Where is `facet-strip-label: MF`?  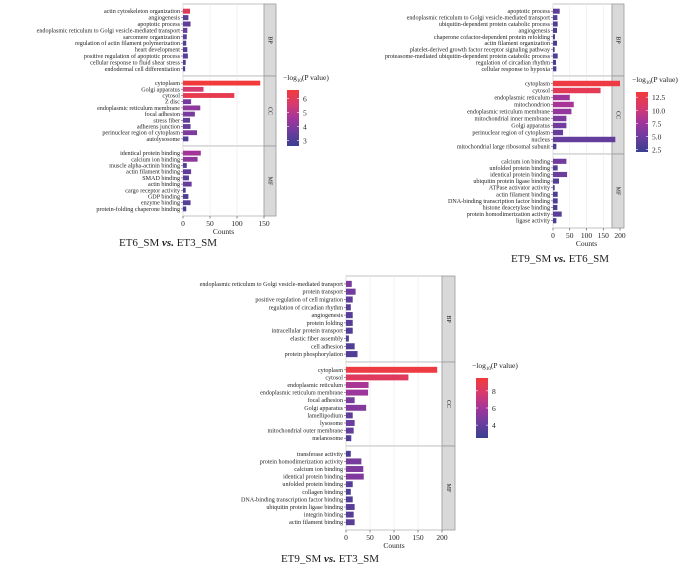 facet-strip-label: MF is located at coordinates (270, 181).